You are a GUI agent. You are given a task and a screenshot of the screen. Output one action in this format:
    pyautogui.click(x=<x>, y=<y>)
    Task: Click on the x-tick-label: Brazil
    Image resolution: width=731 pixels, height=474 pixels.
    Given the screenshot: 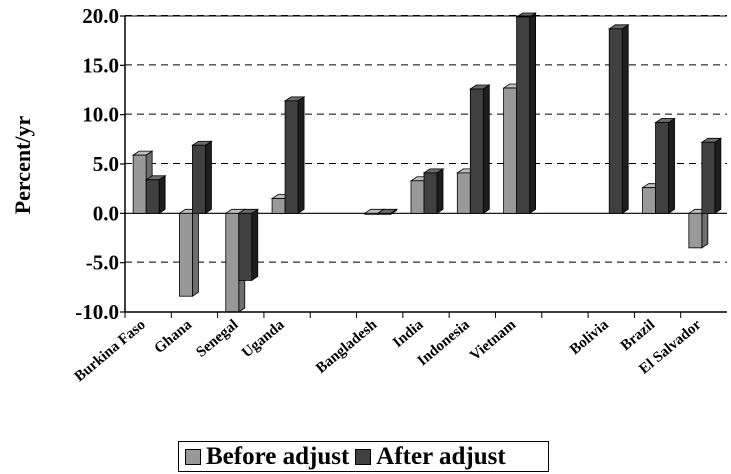 What is the action you would take?
    pyautogui.click(x=638, y=335)
    